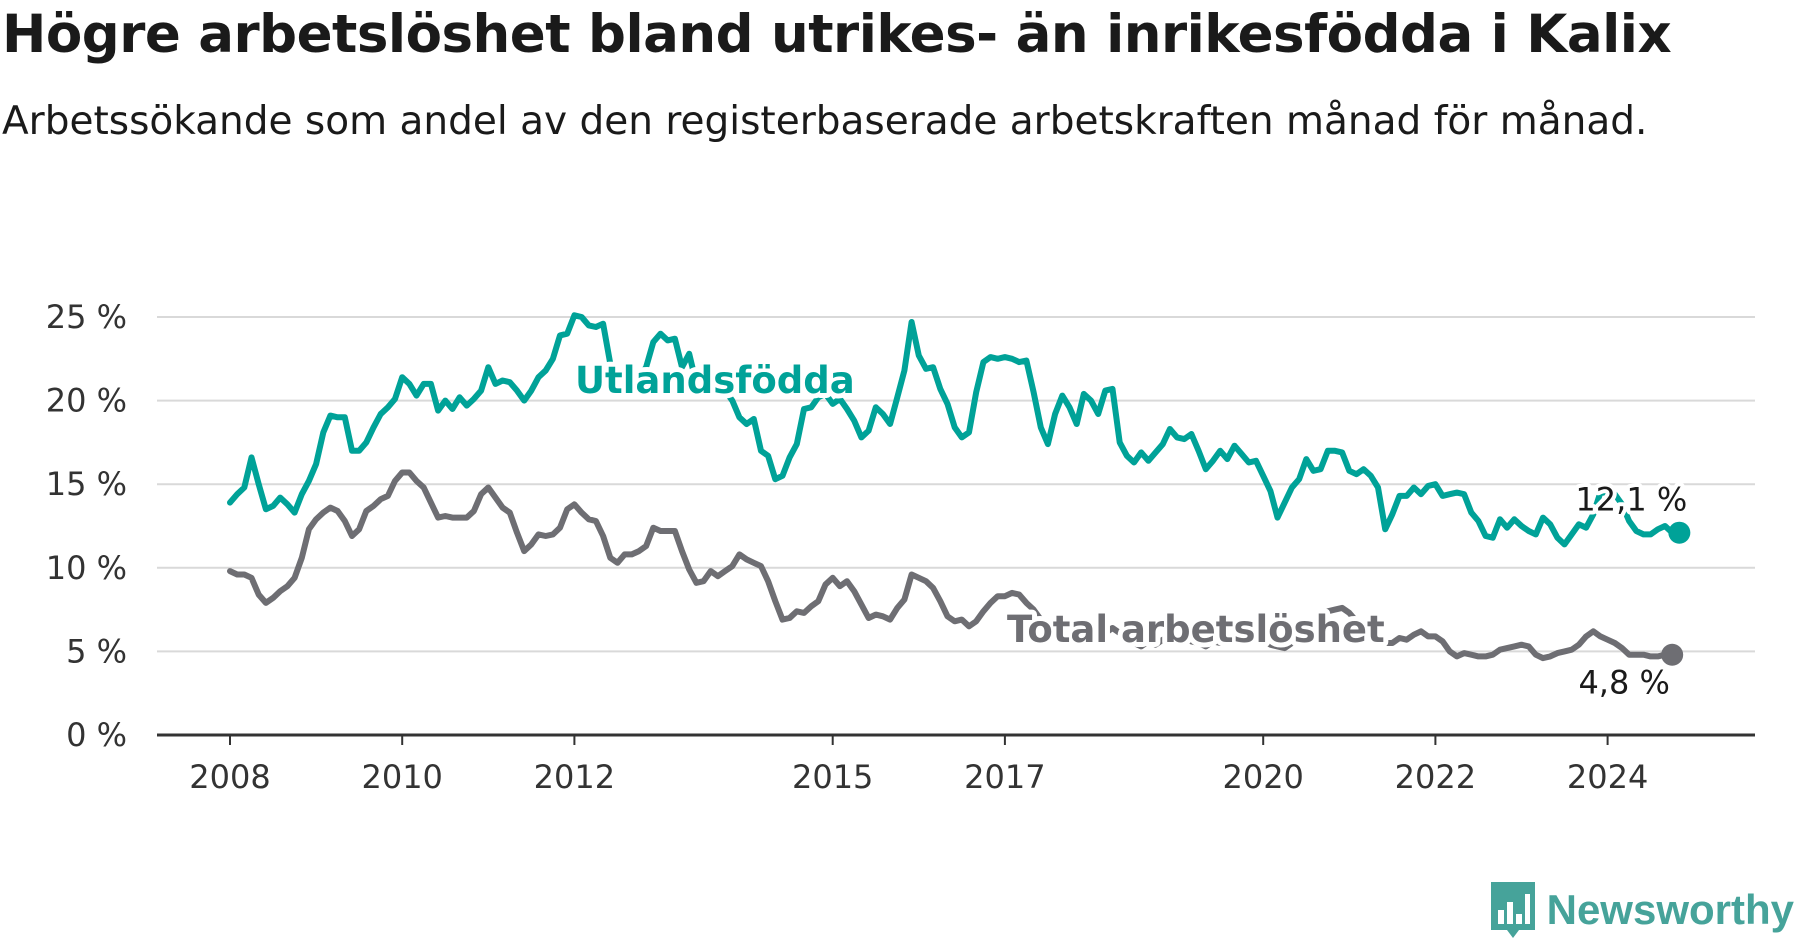 Image resolution: width=1800 pixels, height=948 pixels. Describe the element at coordinates (1004, 777) in the screenshot. I see `x-tick-label: 2017` at that location.